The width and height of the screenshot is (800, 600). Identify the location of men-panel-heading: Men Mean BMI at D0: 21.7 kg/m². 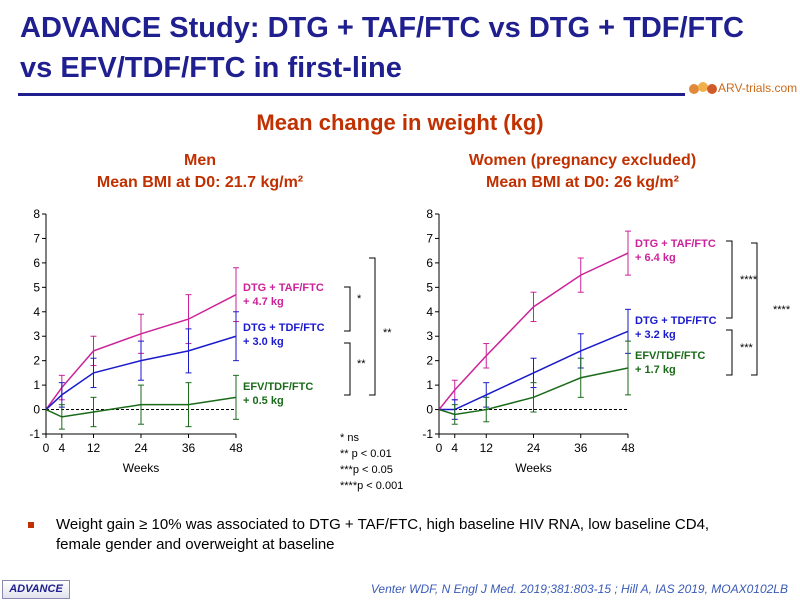
(200, 172).